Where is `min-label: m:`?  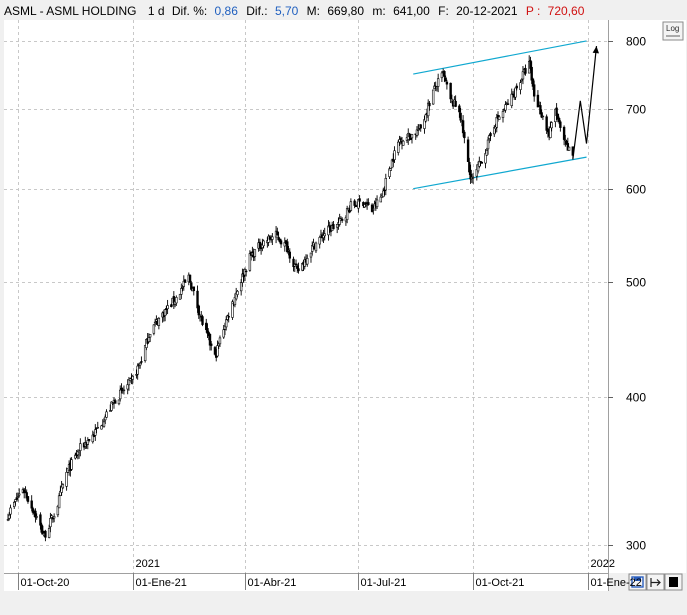 min-label: m: is located at coordinates (378, 11).